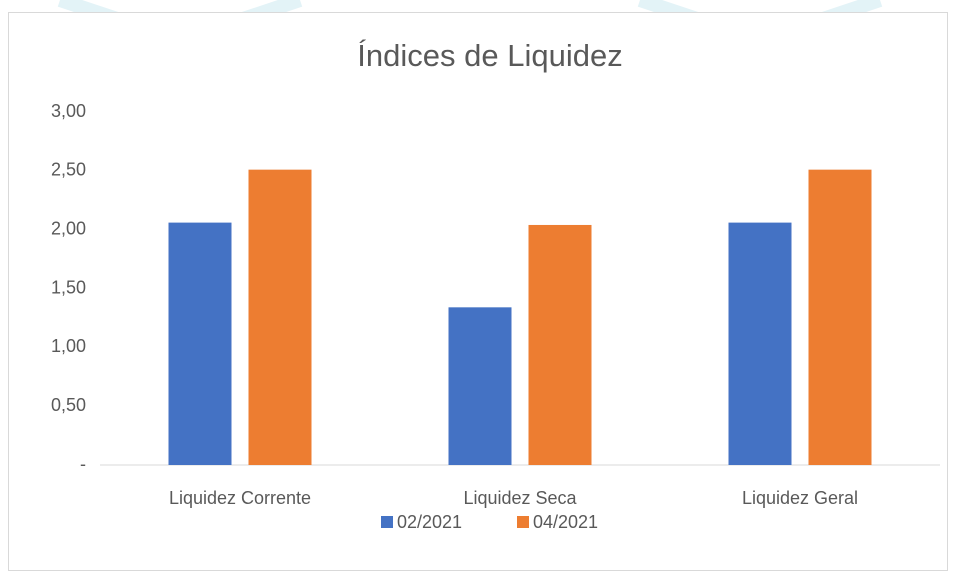 This screenshot has height=586, width=956. What do you see at coordinates (68, 287) in the screenshot?
I see `y-tick-label: 1,50` at bounding box center [68, 287].